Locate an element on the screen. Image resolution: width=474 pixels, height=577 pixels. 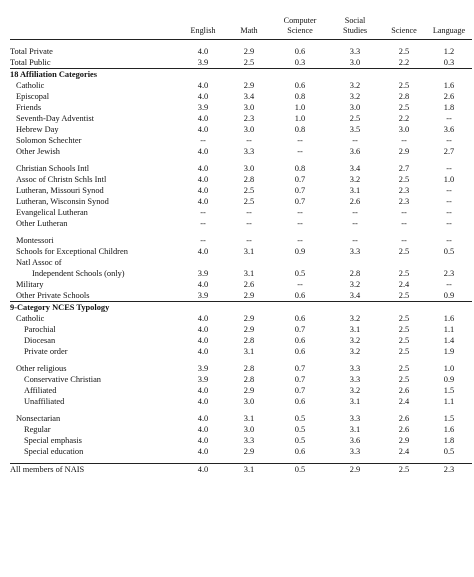
table-row: Special emphasis 4.0 3.3 0.5 3.6 2.9 1.8 is located at coordinates (241, 440).